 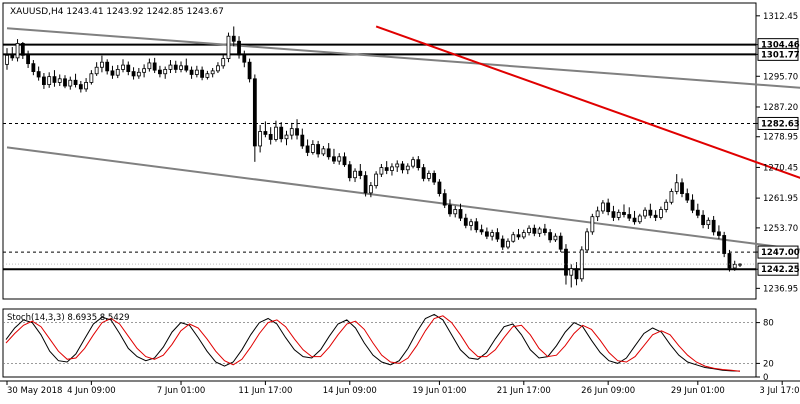 What do you see at coordinates (524, 391) in the screenshot?
I see `x-tick-label: 21 Jun 17:00` at bounding box center [524, 391].